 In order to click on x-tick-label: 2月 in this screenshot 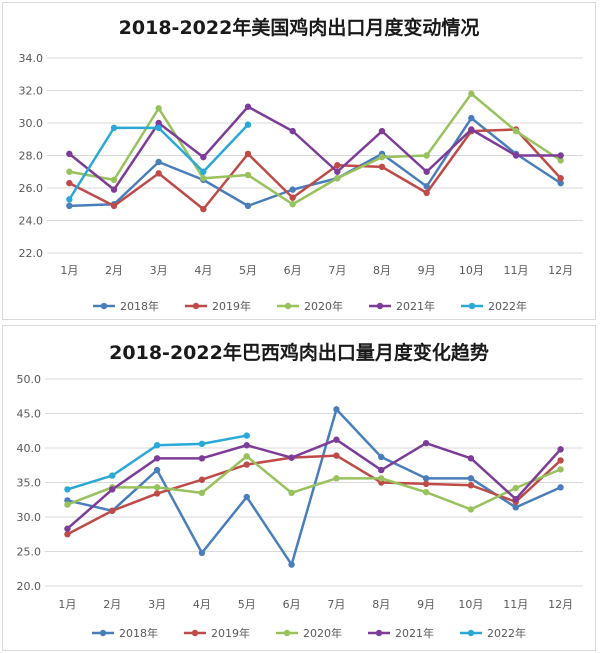, I will do `click(112, 604)`.